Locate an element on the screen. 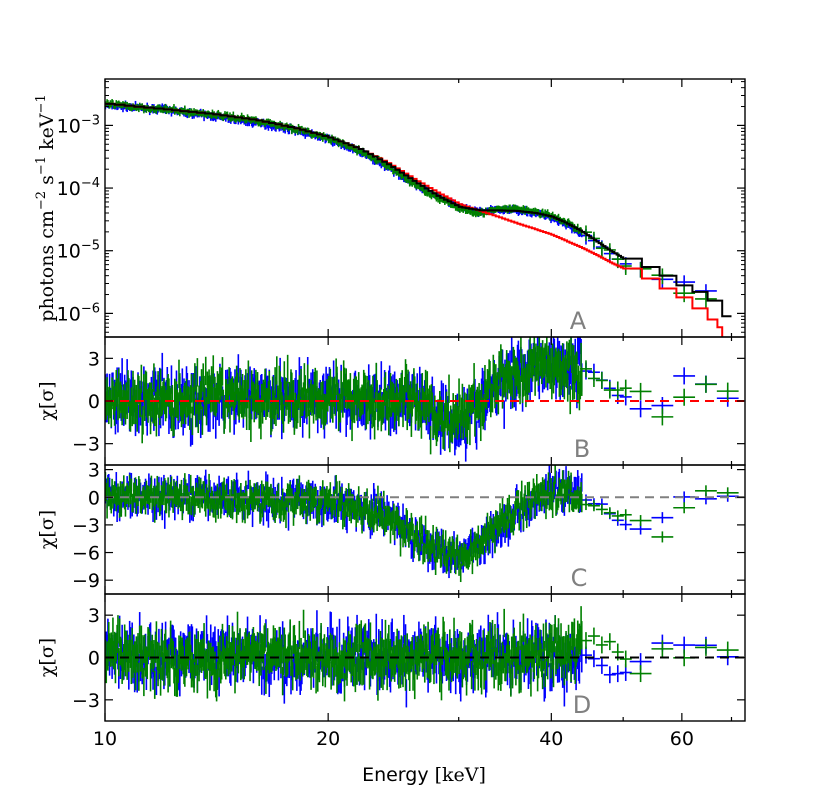  x-axis-unit: [keV] is located at coordinates (460, 775).